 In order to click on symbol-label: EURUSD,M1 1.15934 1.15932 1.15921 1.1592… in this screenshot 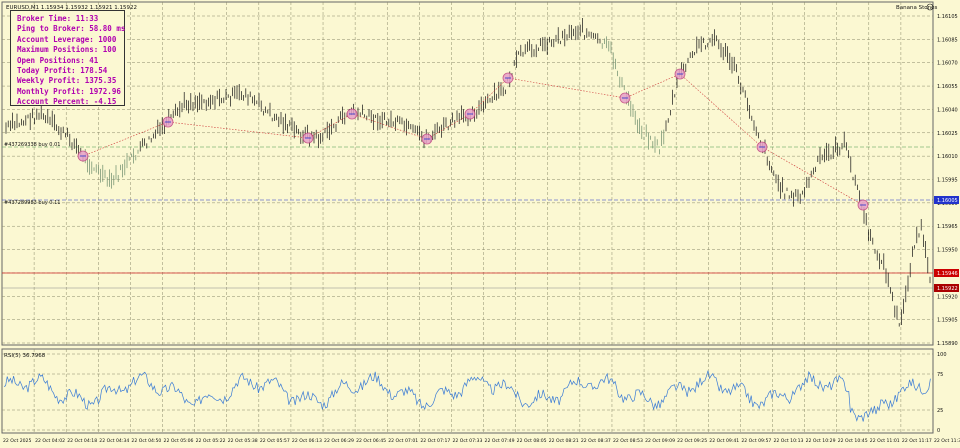, I will do `click(71, 8)`.